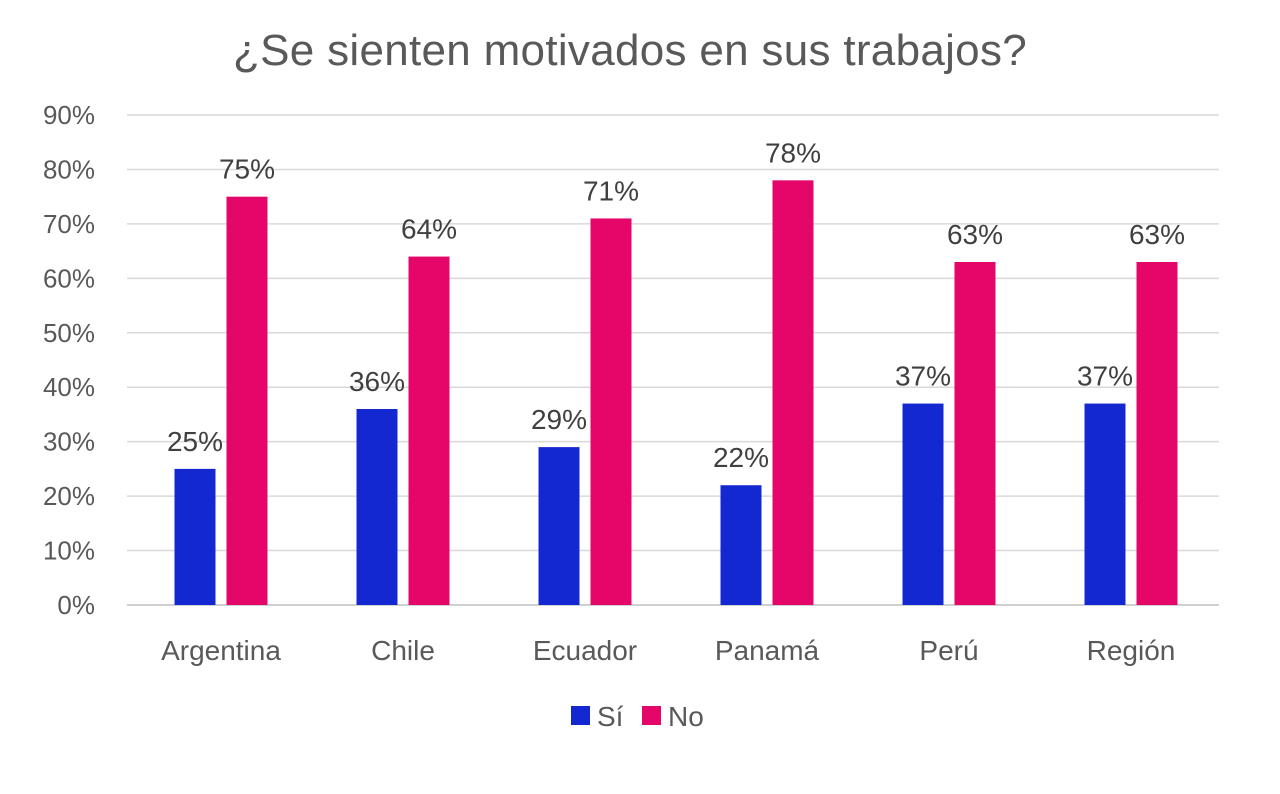 The width and height of the screenshot is (1280, 794). Describe the element at coordinates (686, 716) in the screenshot. I see `legend-label: No` at that location.